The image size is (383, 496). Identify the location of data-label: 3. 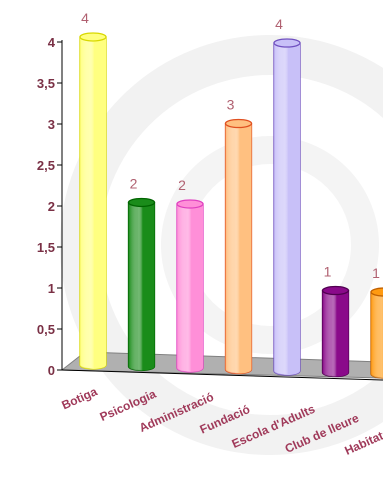
(231, 104).